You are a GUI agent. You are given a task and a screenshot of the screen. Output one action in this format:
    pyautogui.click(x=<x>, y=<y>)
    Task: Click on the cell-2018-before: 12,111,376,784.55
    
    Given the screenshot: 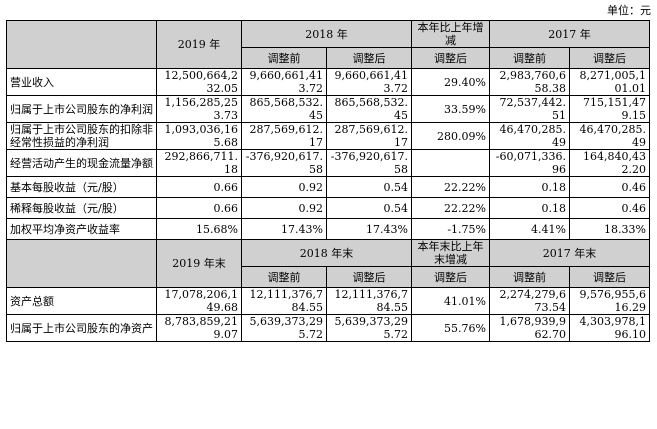 What is the action you would take?
    pyautogui.click(x=284, y=301)
    